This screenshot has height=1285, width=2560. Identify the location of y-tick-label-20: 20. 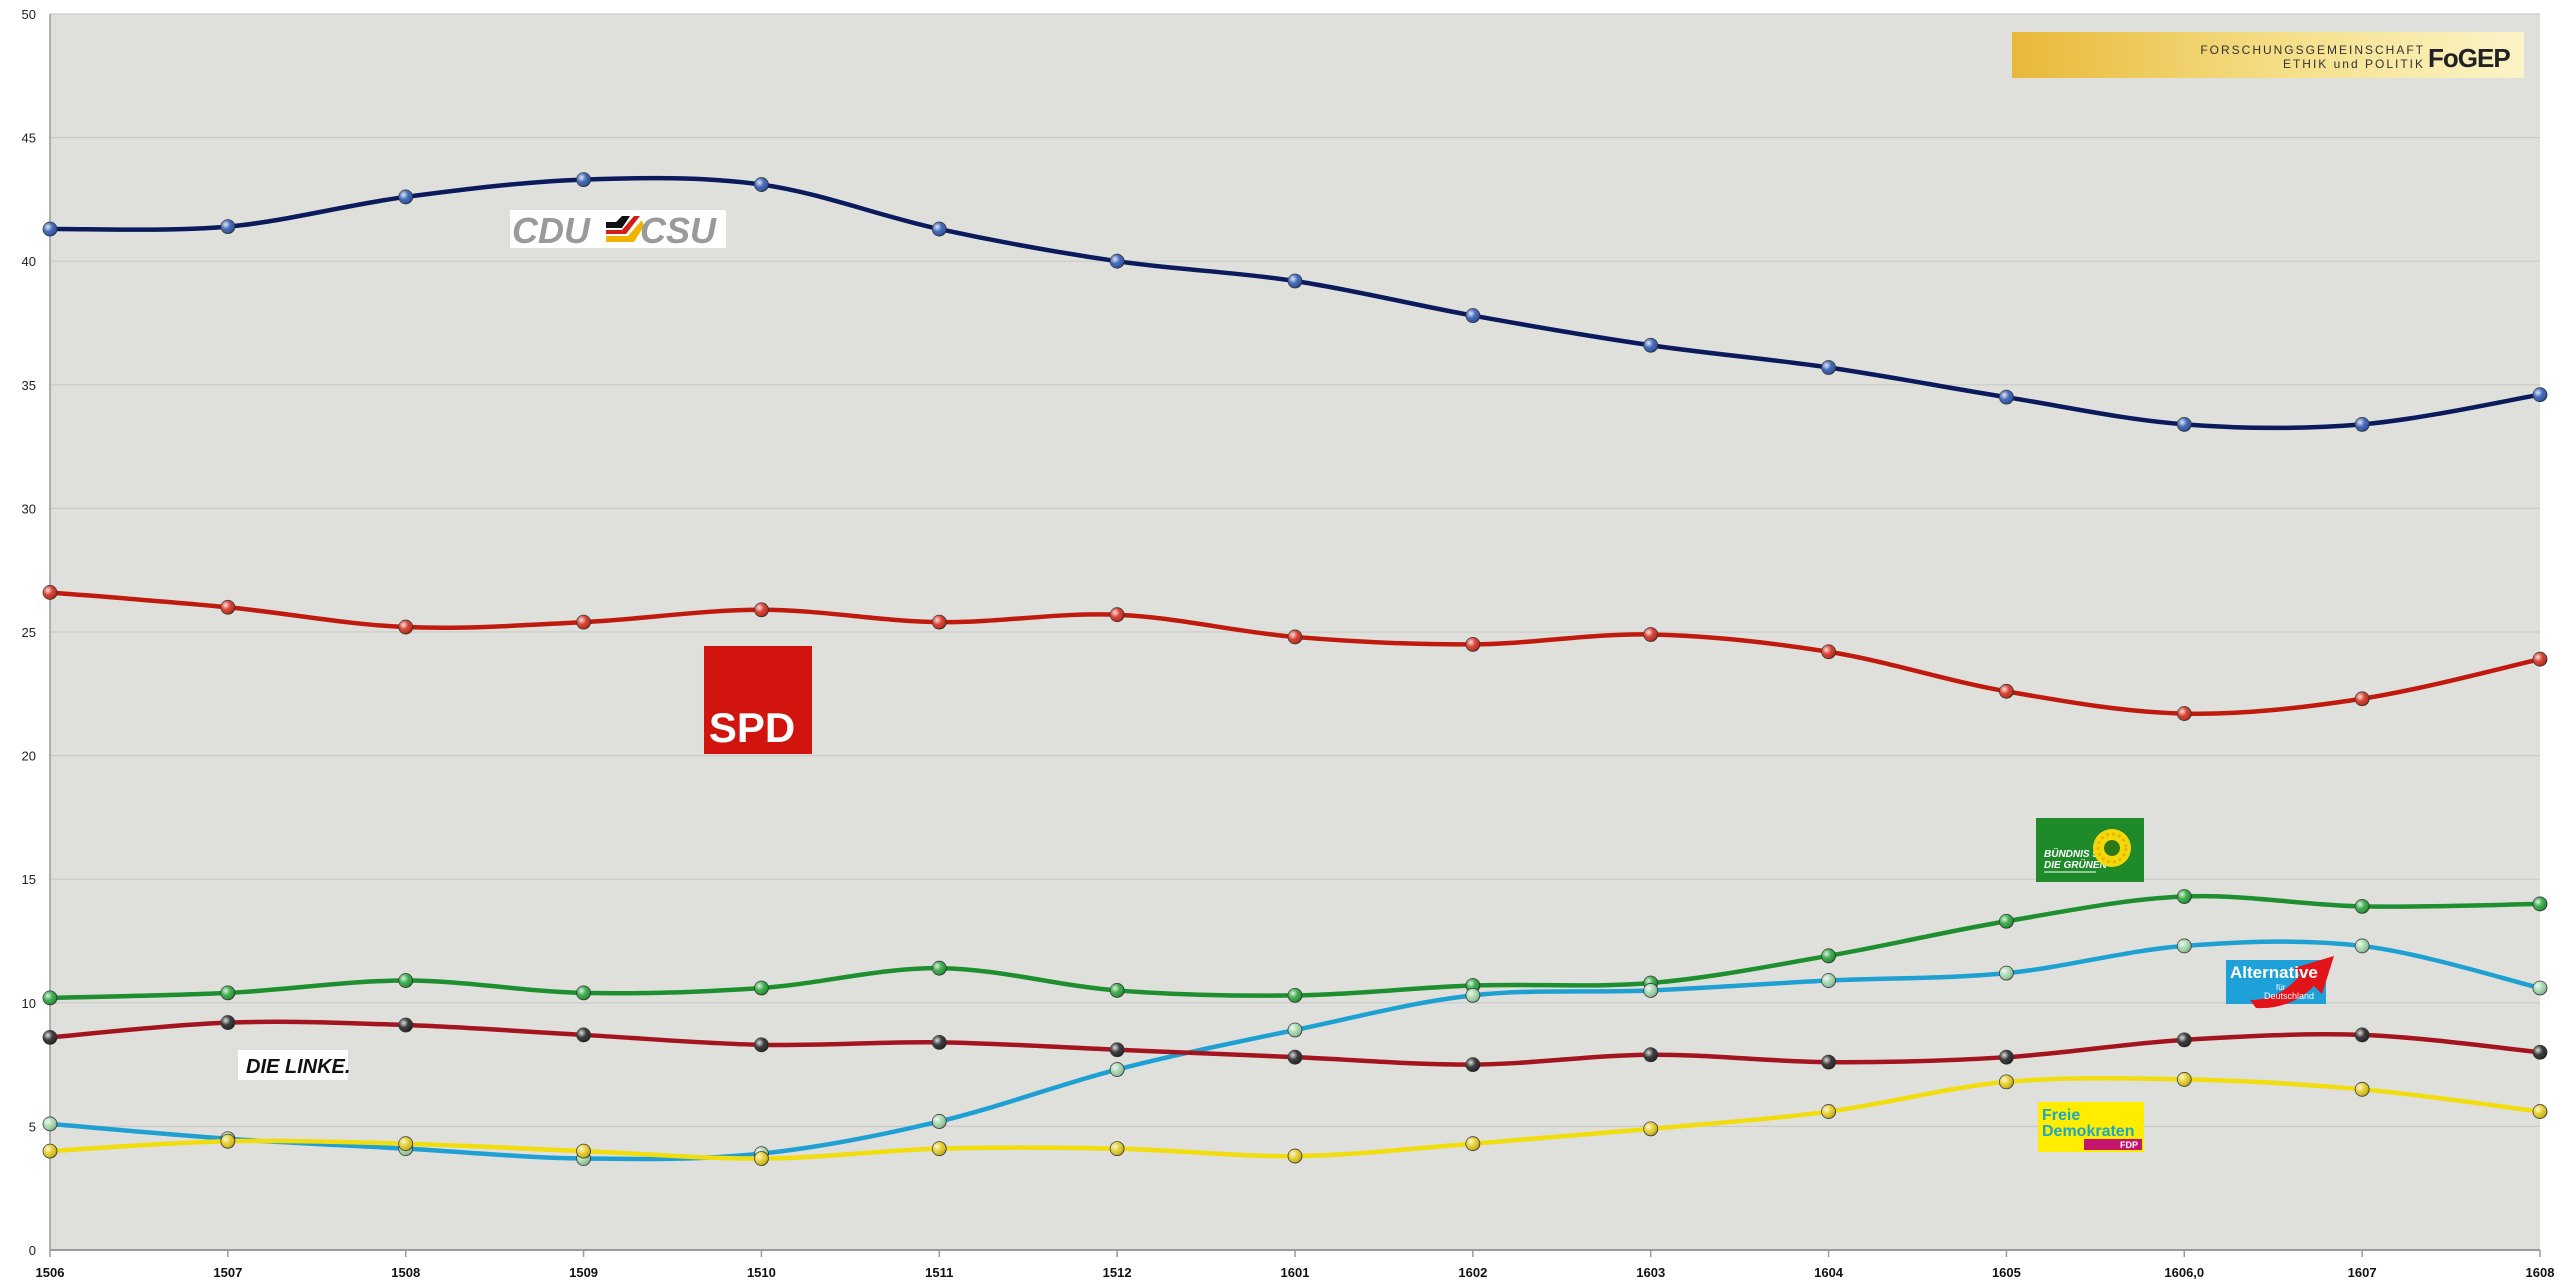
(29, 756).